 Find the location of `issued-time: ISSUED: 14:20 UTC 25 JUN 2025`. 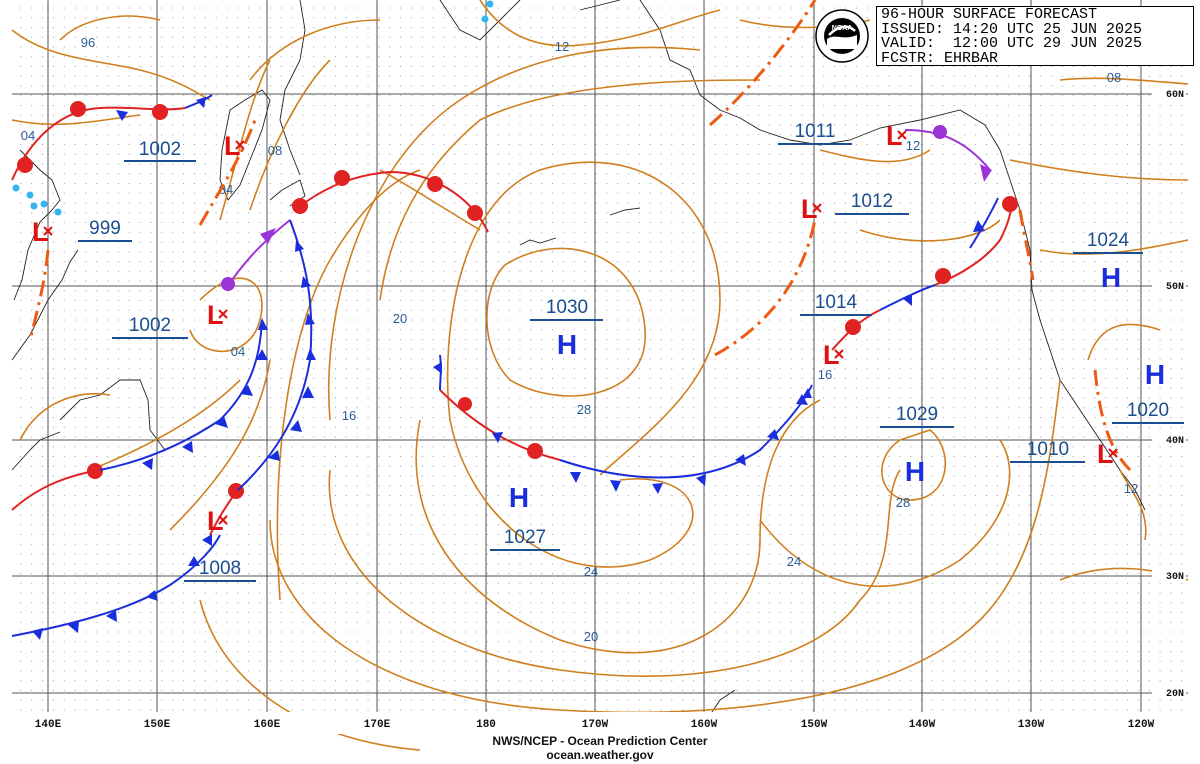

issued-time: ISSUED: 14:20 UTC 25 JUN 2025 is located at coordinates (1012, 29).